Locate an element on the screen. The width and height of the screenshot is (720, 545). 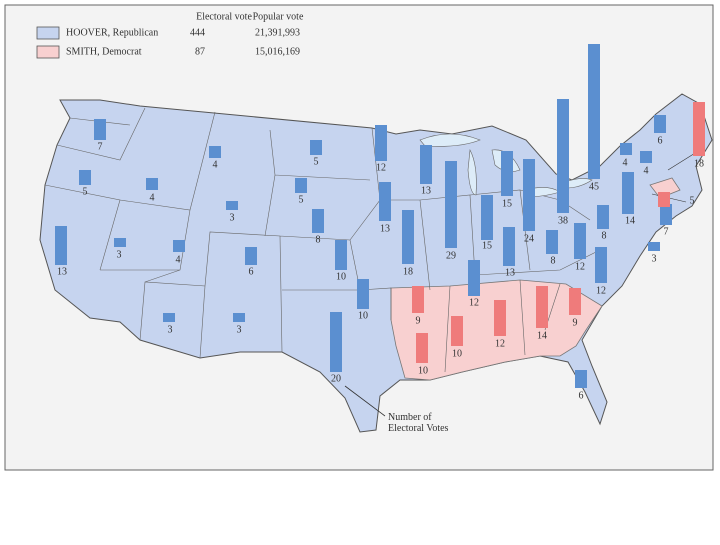
legend-header: Electoral vote is located at coordinates (224, 16).